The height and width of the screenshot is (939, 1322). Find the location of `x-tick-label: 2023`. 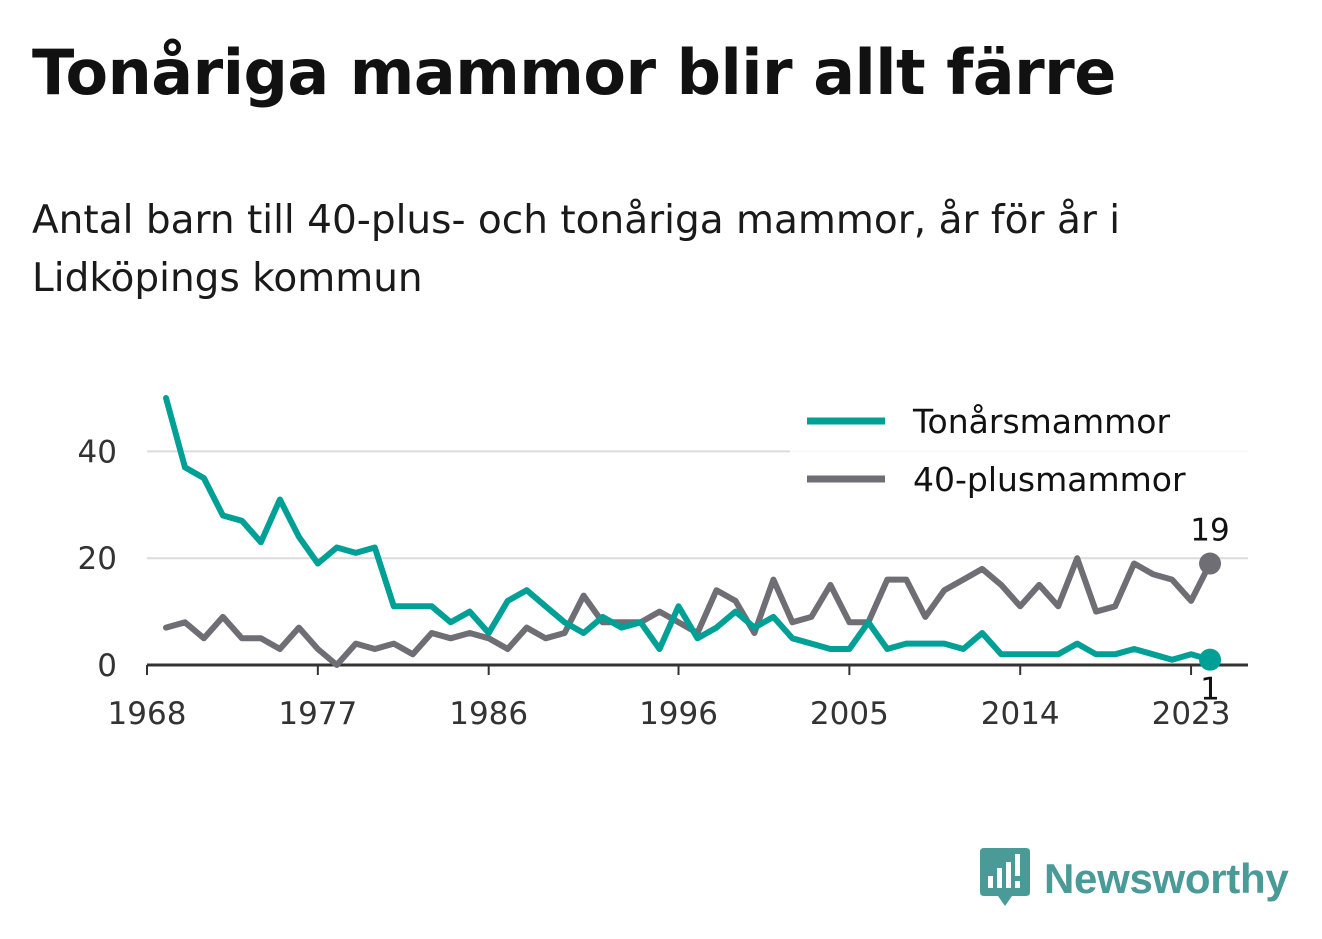

x-tick-label: 2023 is located at coordinates (1191, 714).